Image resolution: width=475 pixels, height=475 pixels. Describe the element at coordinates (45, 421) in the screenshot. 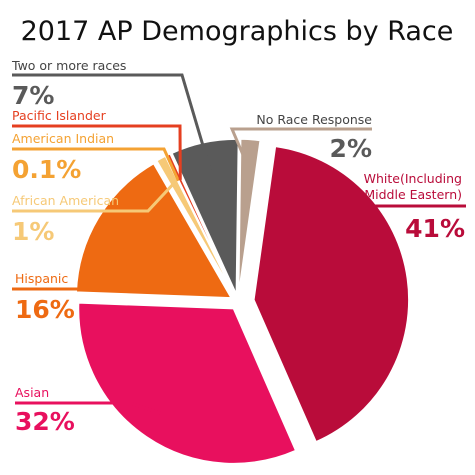

I see `slice-value-label: 32%` at that location.